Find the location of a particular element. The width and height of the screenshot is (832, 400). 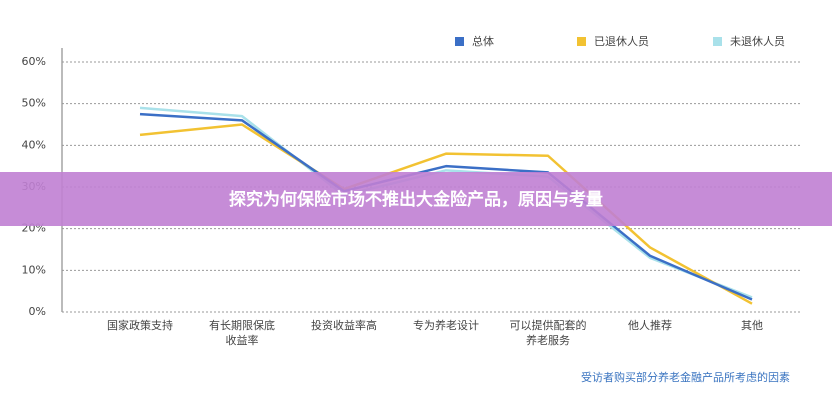

x-tick-label: 可以提供配套的 养老服务 is located at coordinates (548, 333).